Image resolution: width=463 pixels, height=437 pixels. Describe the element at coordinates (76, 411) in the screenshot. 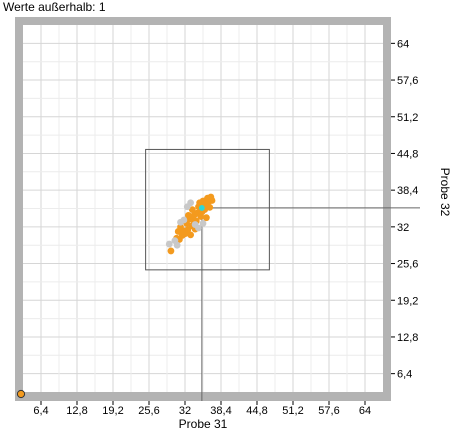

I see `x-tick-label: 12,8` at that location.